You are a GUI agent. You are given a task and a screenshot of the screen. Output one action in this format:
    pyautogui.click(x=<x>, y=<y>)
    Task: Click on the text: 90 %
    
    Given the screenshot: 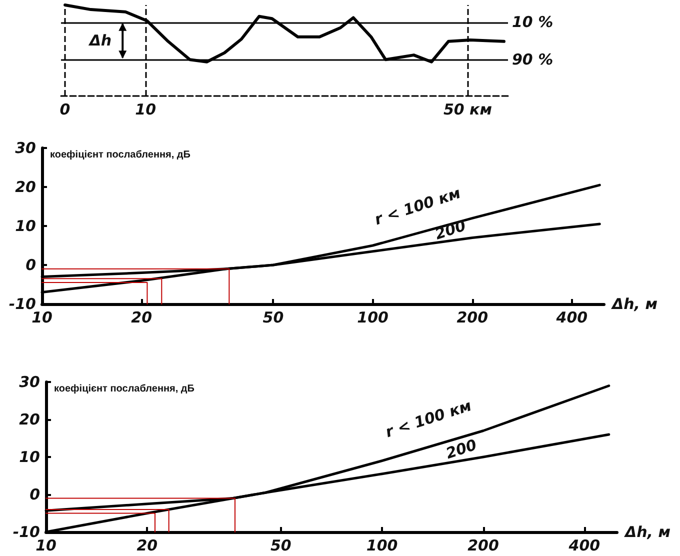 What is the action you would take?
    pyautogui.click(x=533, y=59)
    